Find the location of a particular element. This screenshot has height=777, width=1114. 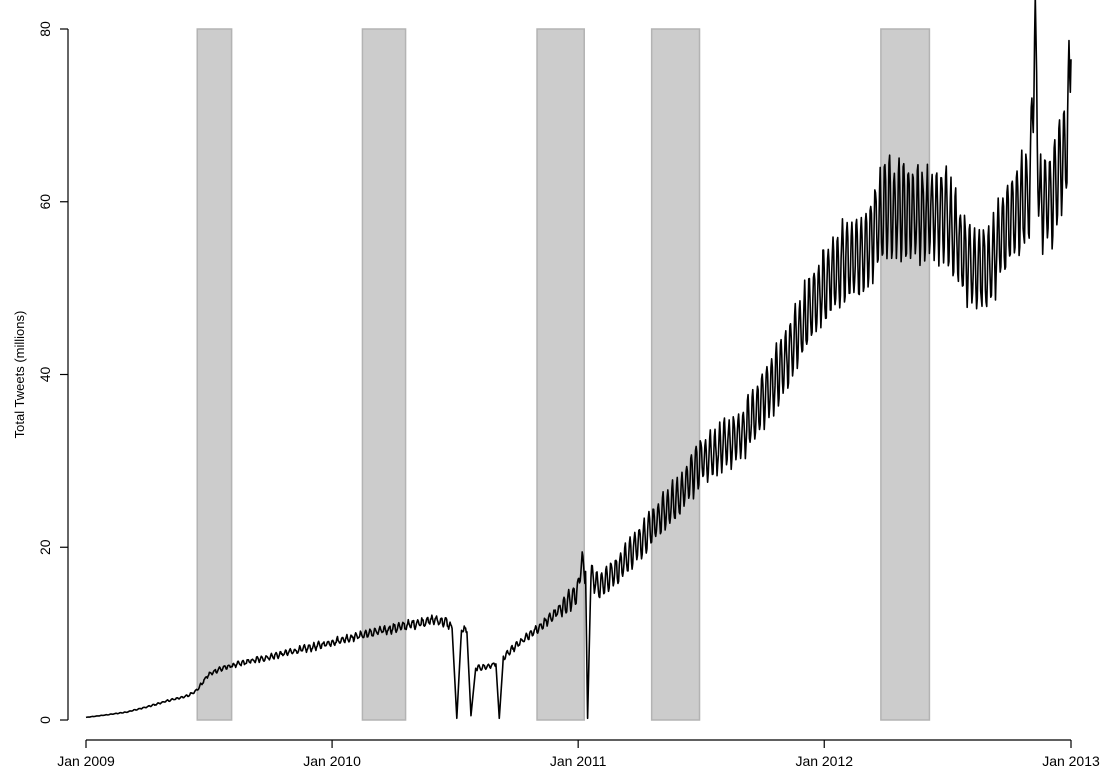

x-tick-label-2: Jan 2011 is located at coordinates (578, 761).